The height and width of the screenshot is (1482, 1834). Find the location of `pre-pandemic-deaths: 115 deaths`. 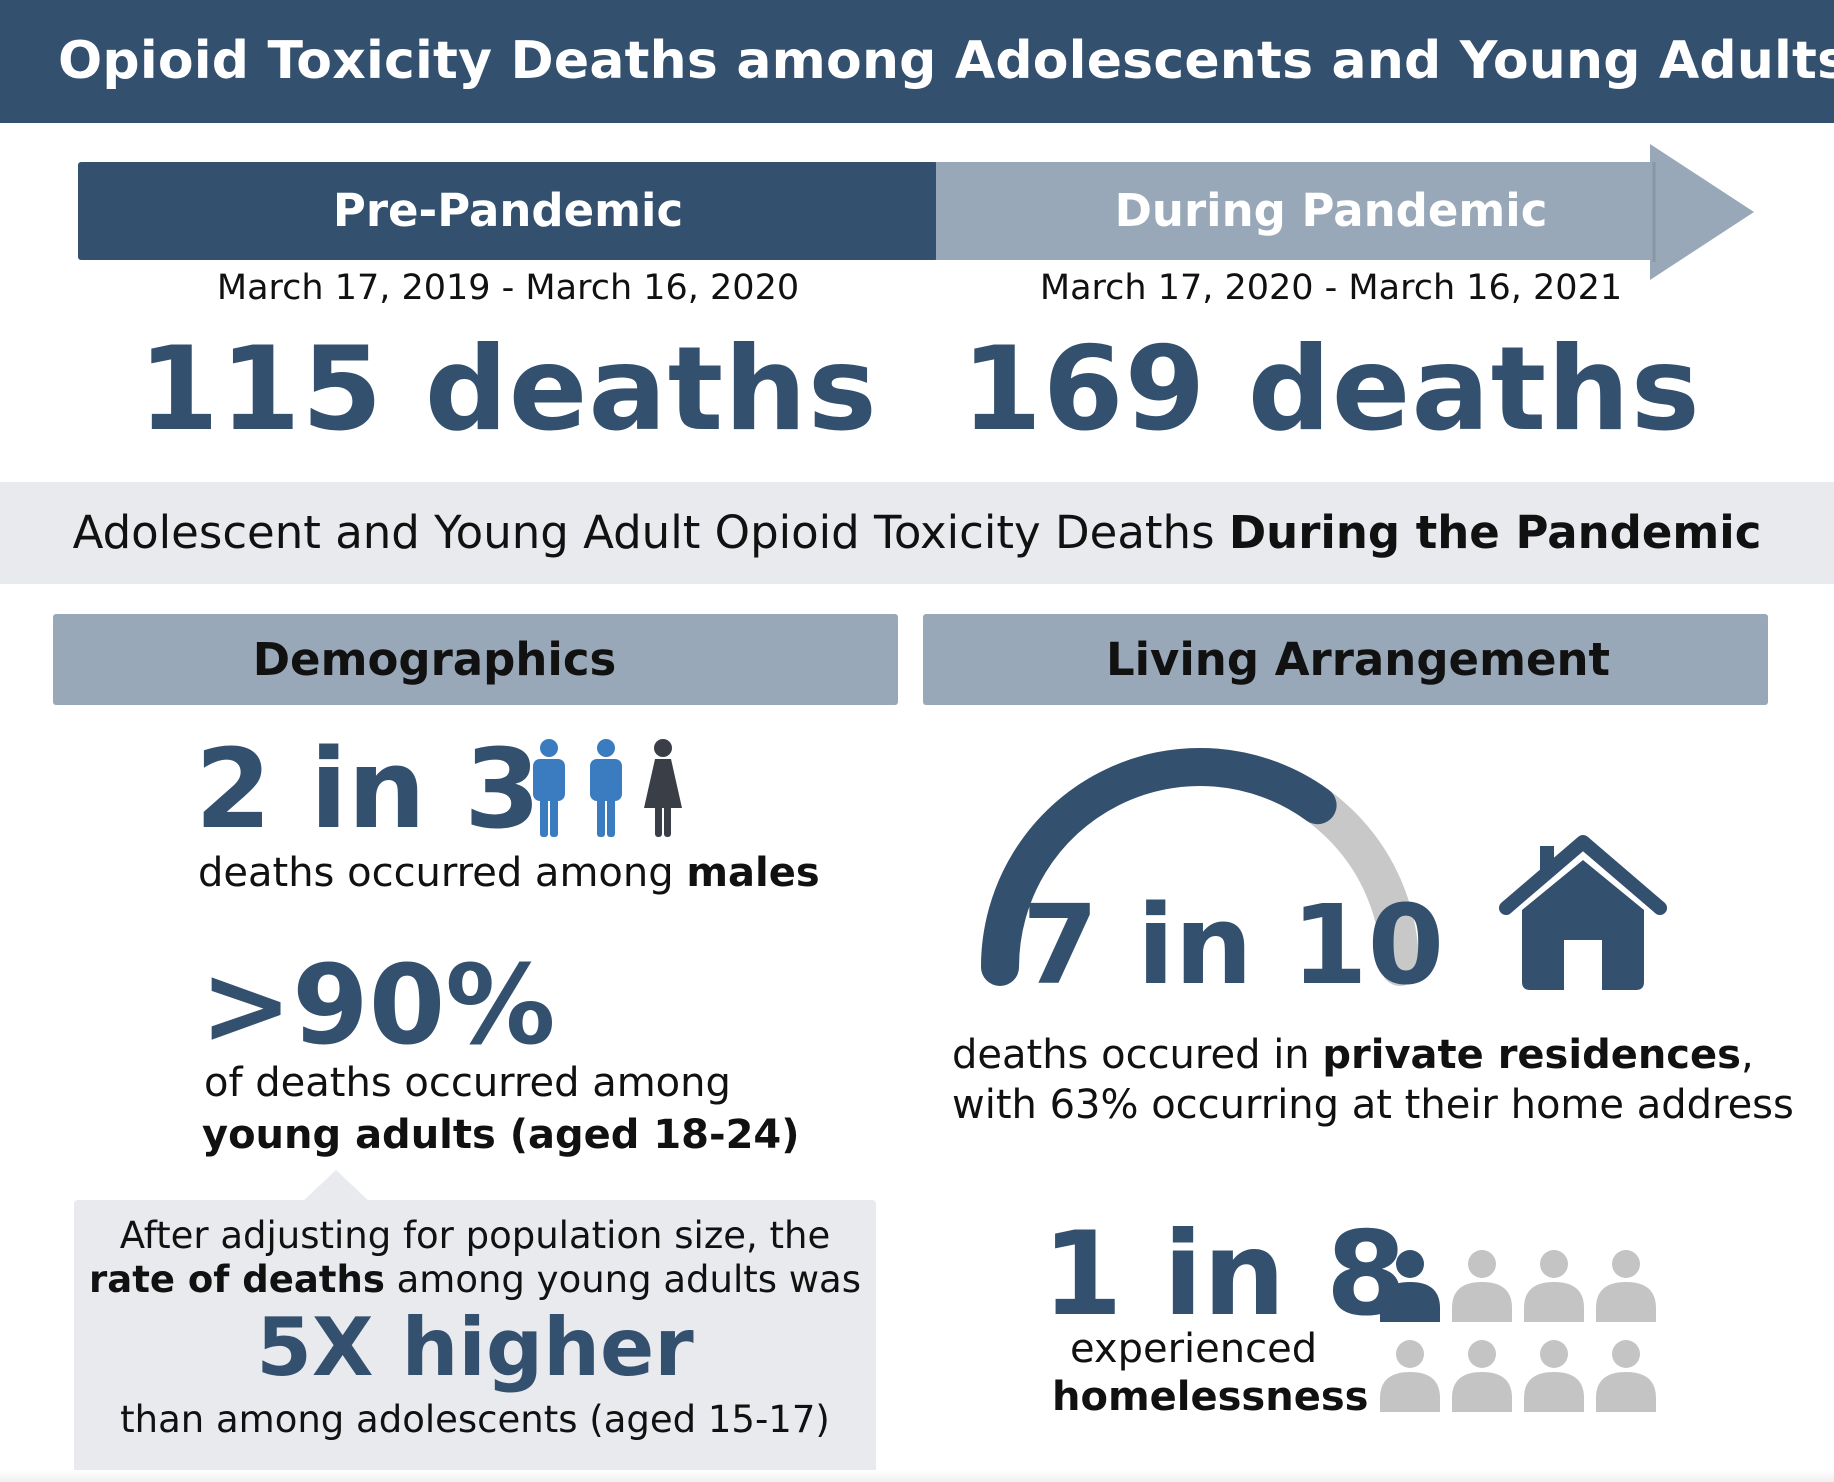

pre-pandemic-deaths: 115 deaths is located at coordinates (508, 389).